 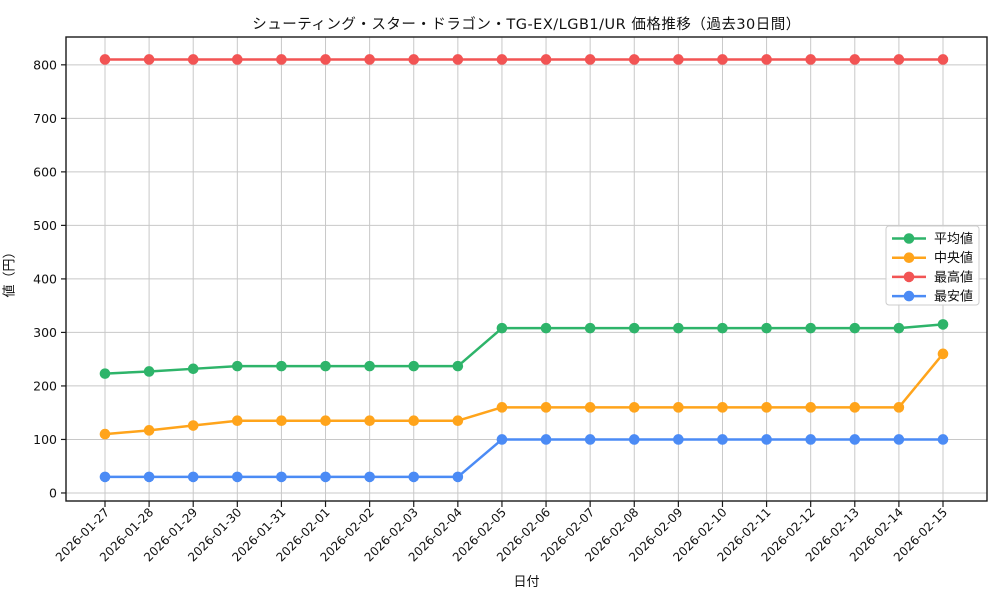 I want to click on series-line-median, so click(x=524, y=394).